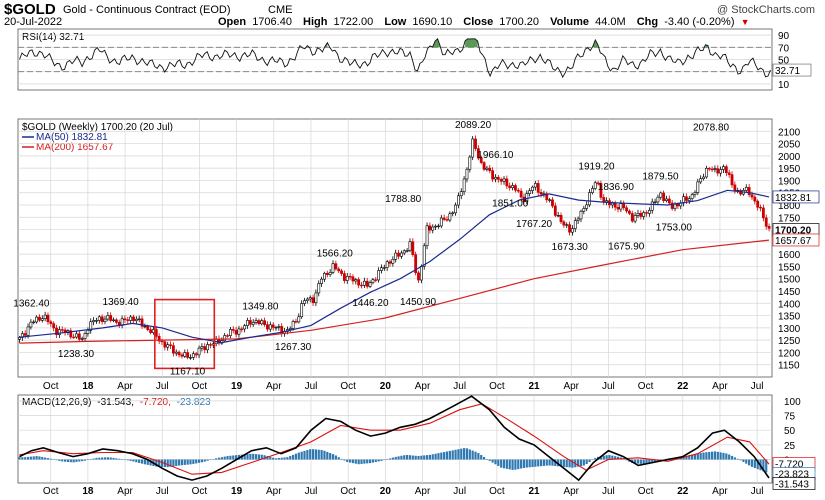  I want to click on price-annotation: 1919.20, so click(596, 167).